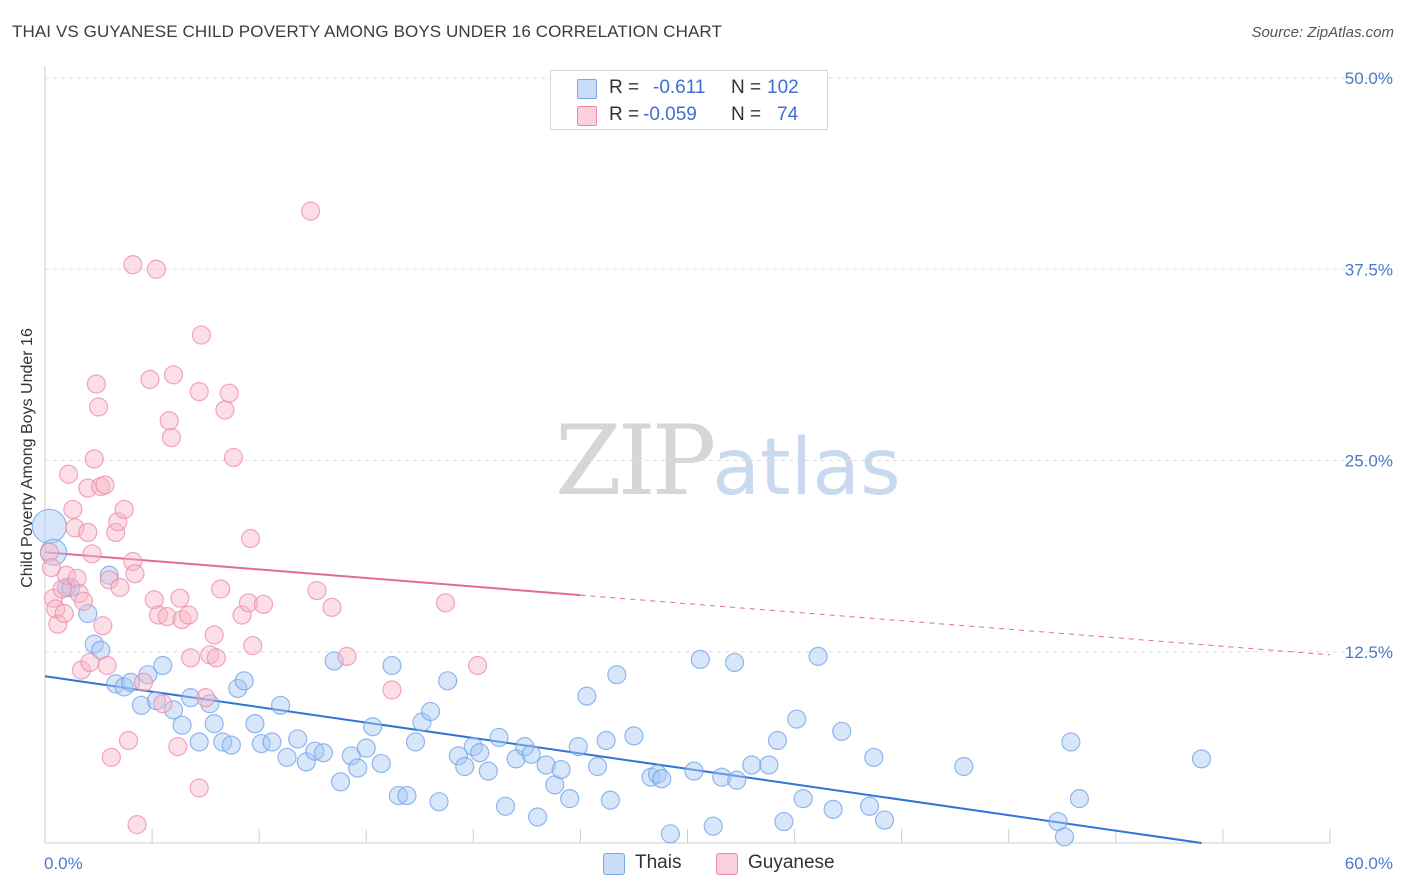  I want to click on x-tick-label: 60.0%, so click(1369, 863).